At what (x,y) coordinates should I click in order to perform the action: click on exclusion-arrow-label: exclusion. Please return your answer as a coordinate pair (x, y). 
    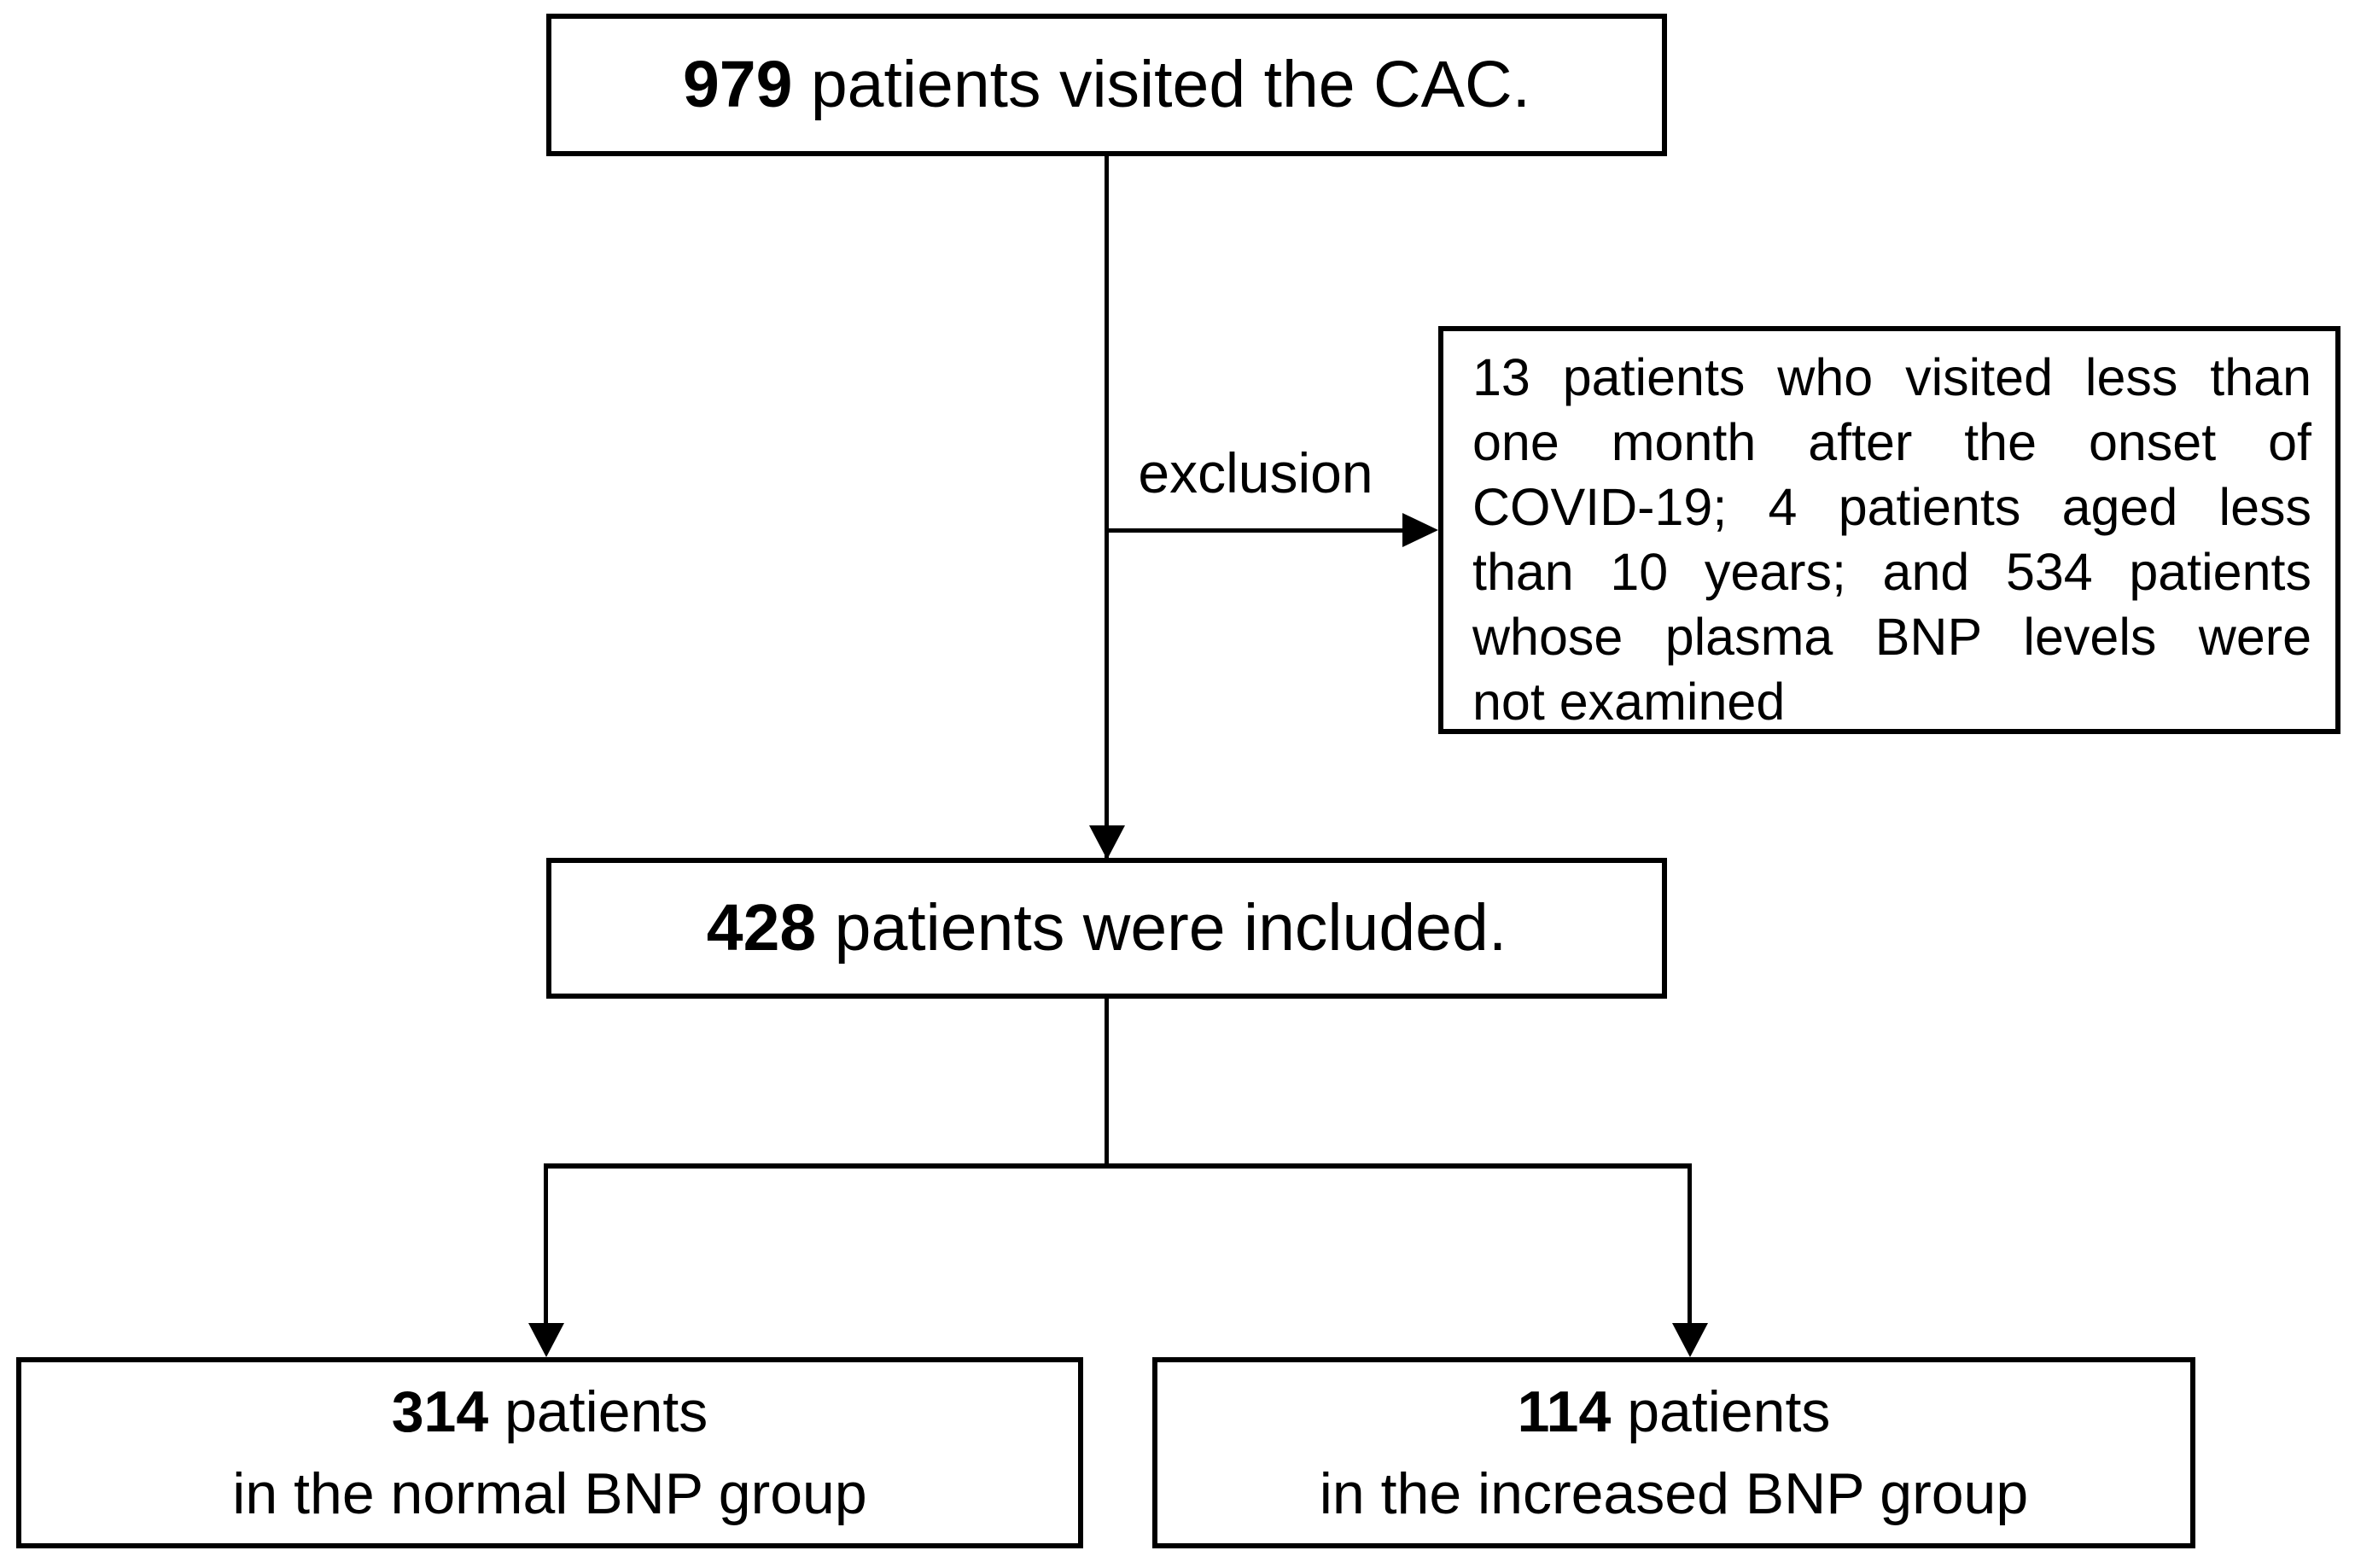
    Looking at the image, I should click on (1255, 473).